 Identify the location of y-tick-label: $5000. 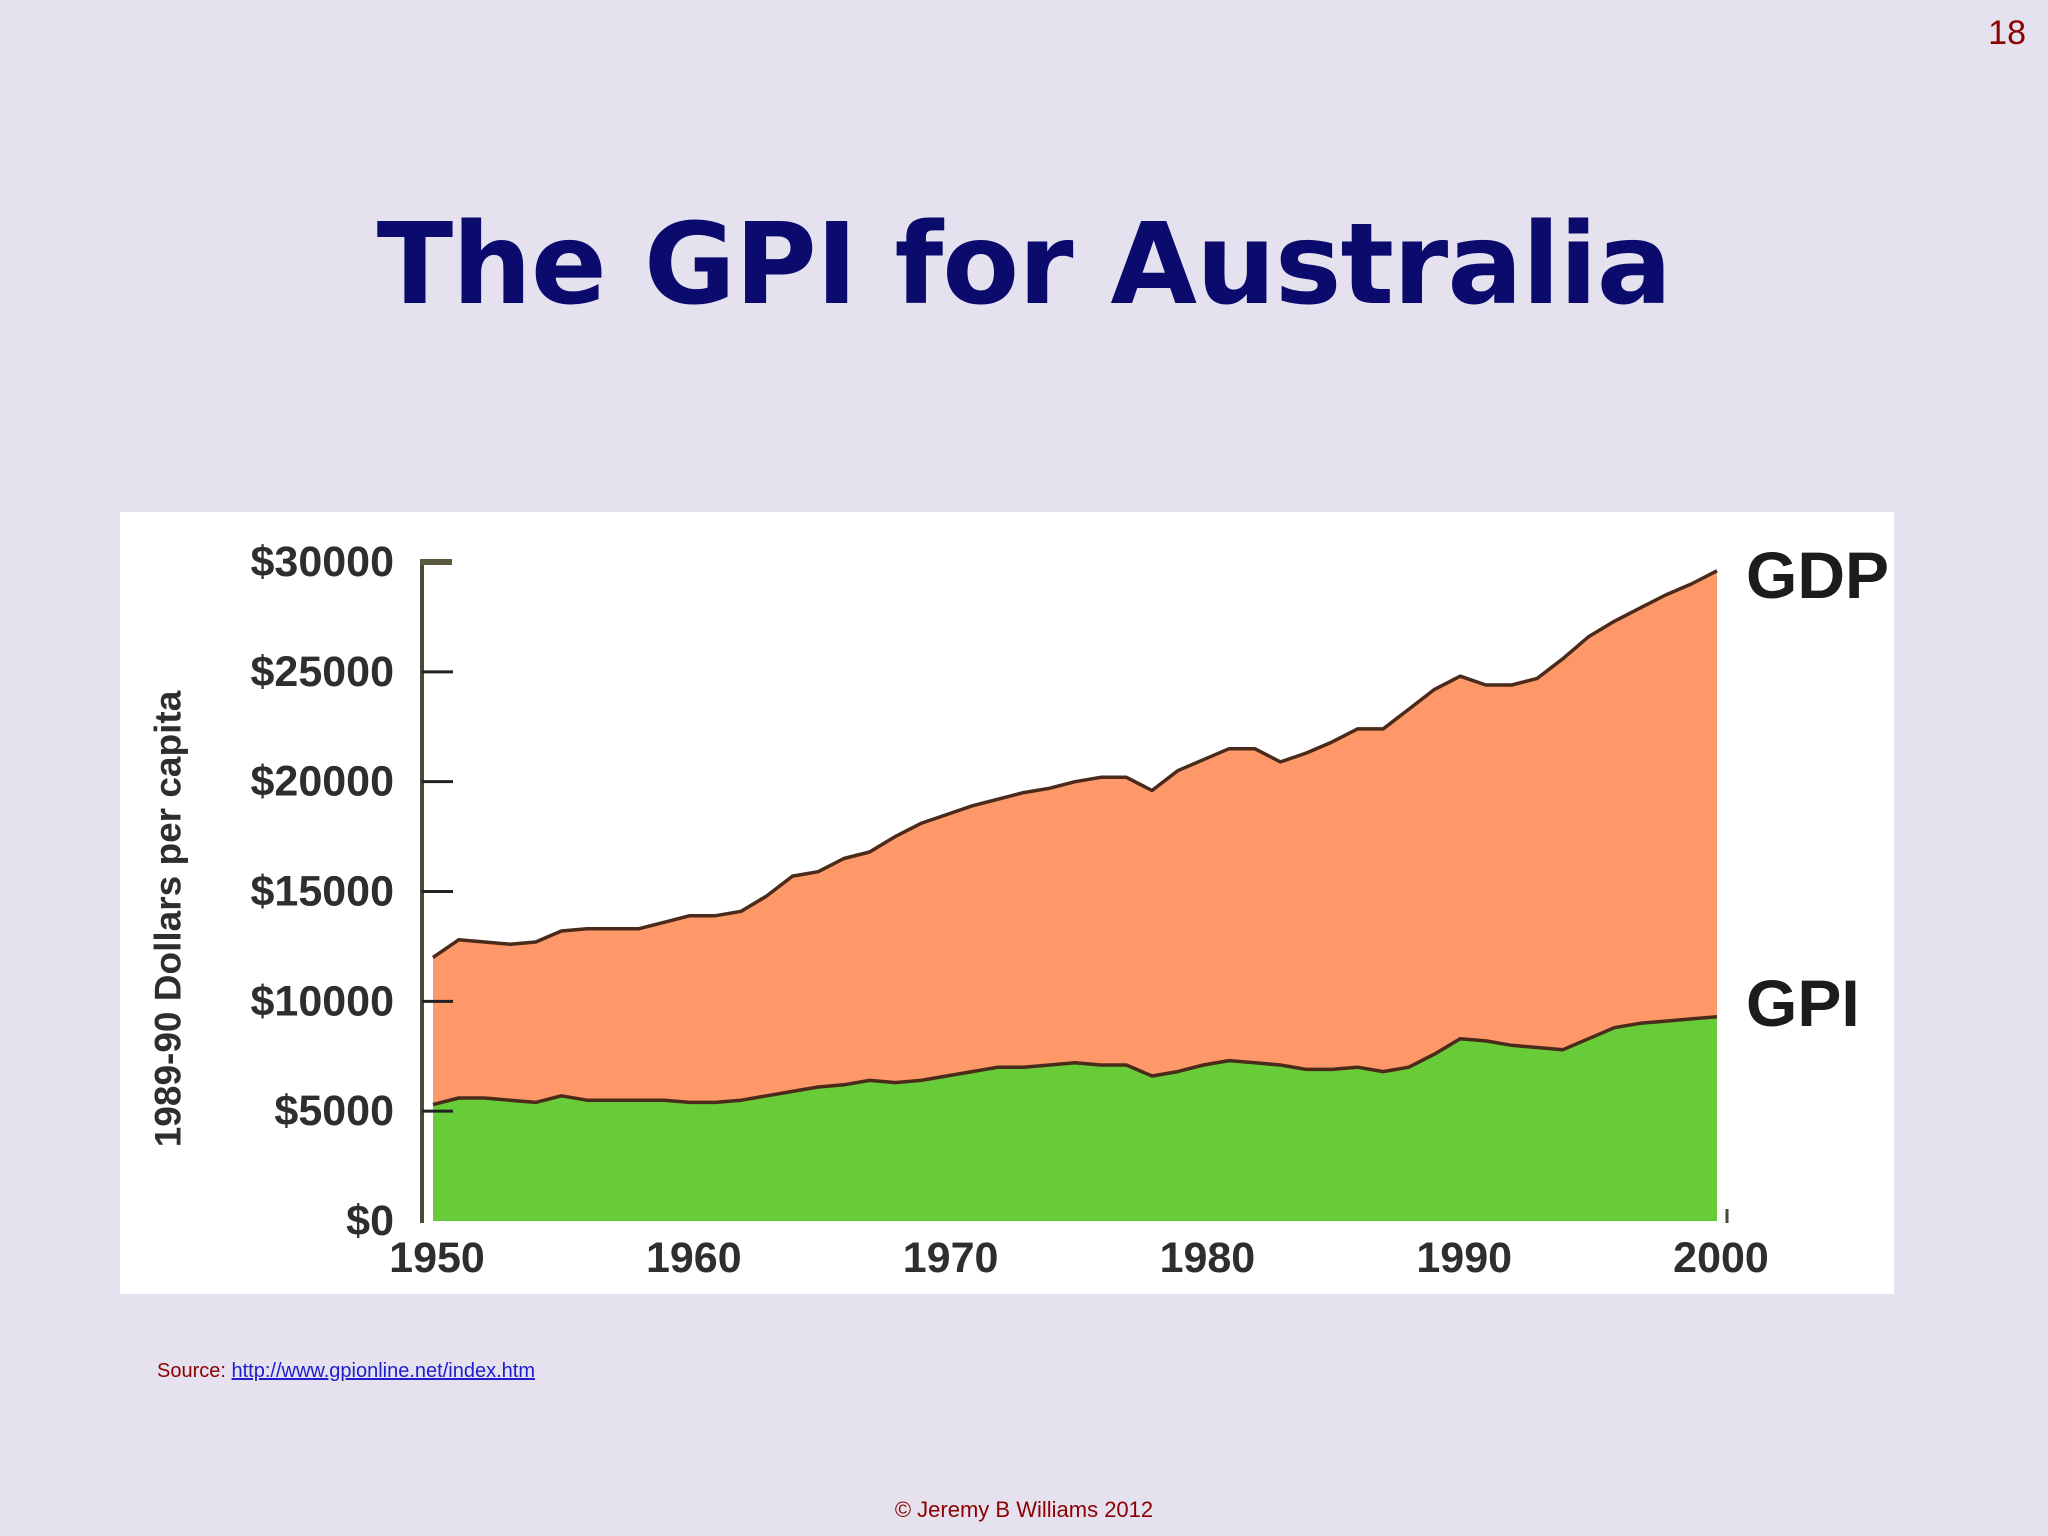
(334, 1111).